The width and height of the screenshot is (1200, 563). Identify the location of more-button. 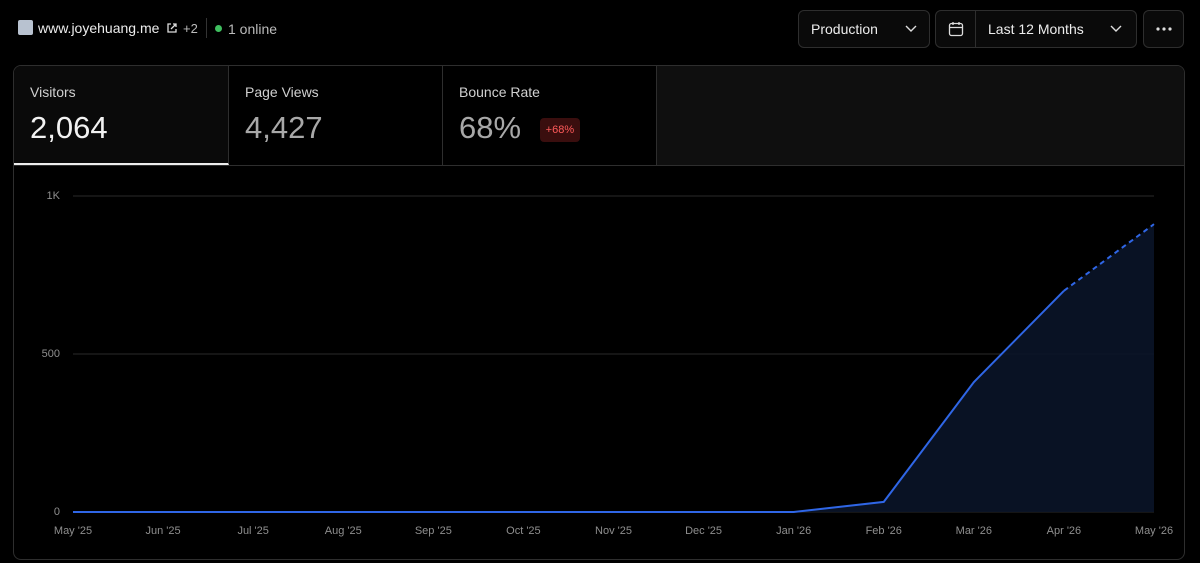
(1163, 29).